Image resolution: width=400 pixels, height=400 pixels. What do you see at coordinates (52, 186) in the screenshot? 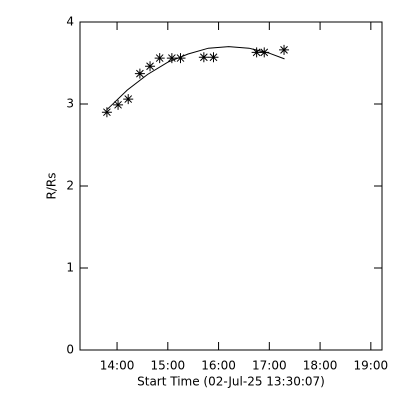
I see `y-axis-label: R/Rs` at bounding box center [52, 186].